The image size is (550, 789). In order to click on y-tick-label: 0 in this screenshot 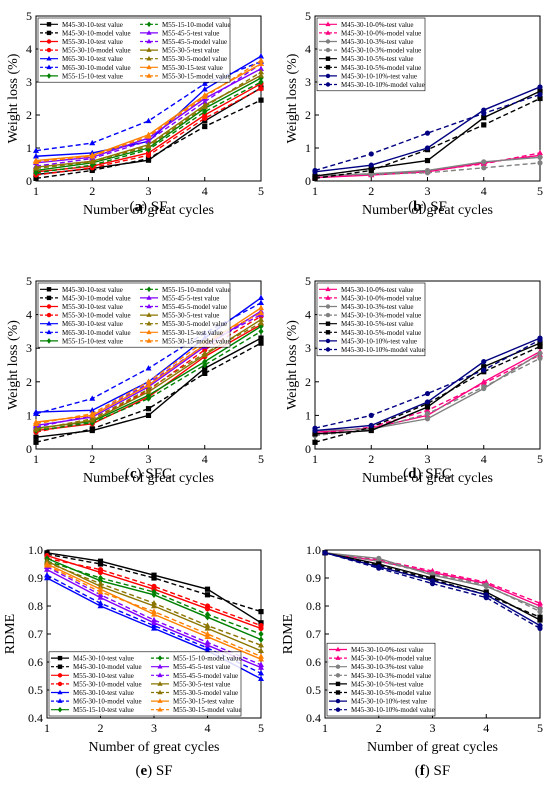, I will do `click(308, 181)`.